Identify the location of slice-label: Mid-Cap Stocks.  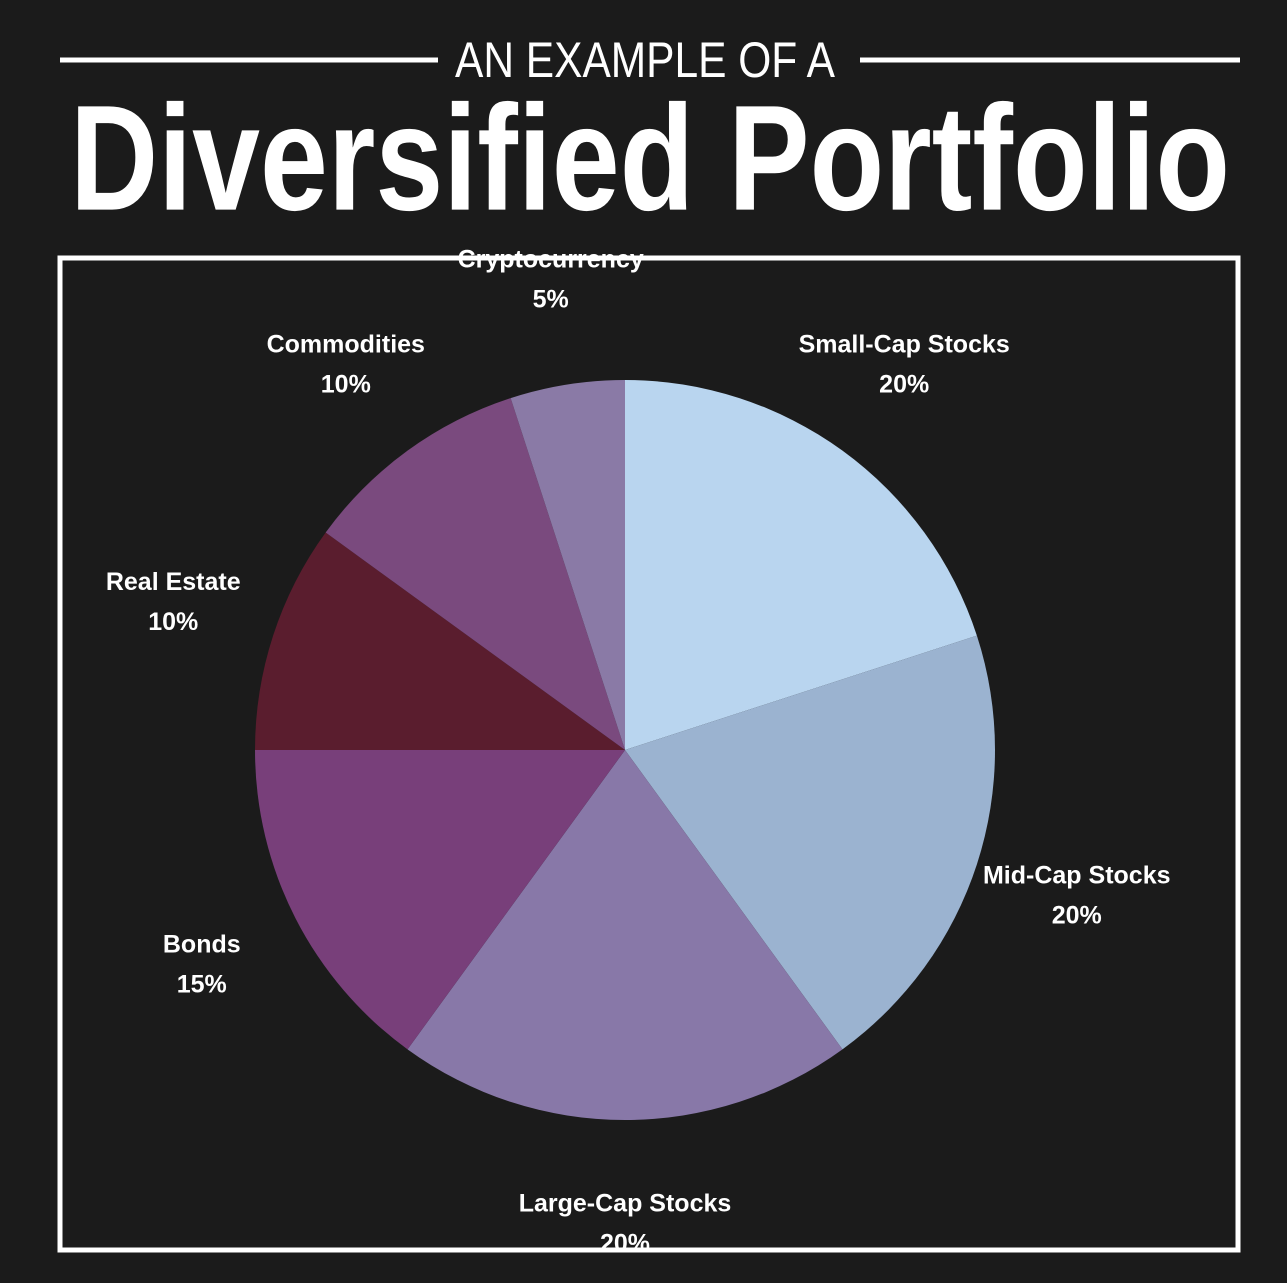
(1077, 875).